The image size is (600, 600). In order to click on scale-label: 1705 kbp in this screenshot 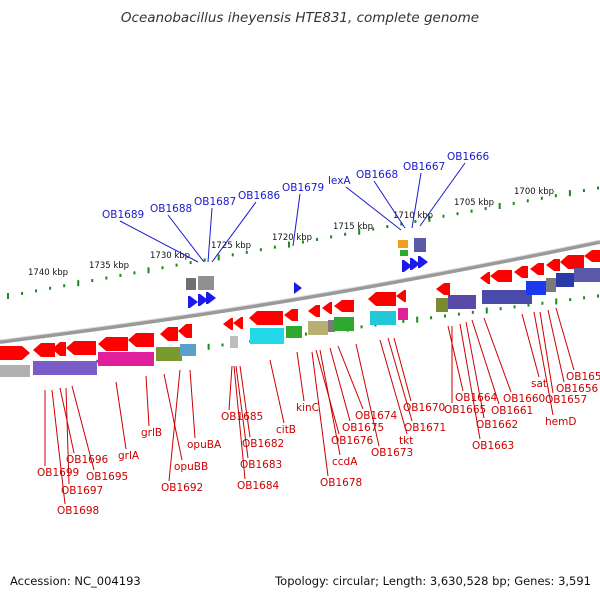, I will do `click(474, 203)`.